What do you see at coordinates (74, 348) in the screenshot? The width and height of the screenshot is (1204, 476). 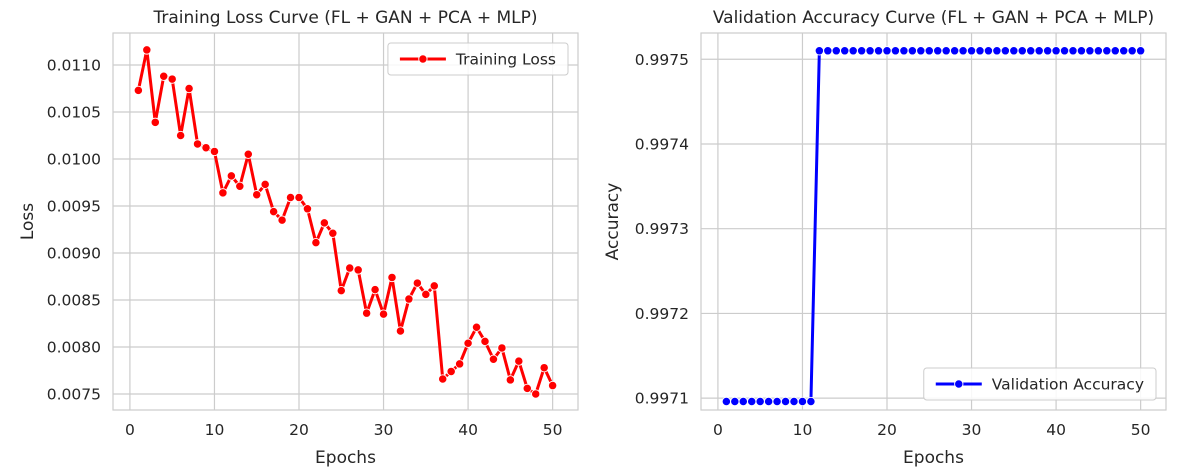 I see `y-tick-label: 0.0080` at bounding box center [74, 348].